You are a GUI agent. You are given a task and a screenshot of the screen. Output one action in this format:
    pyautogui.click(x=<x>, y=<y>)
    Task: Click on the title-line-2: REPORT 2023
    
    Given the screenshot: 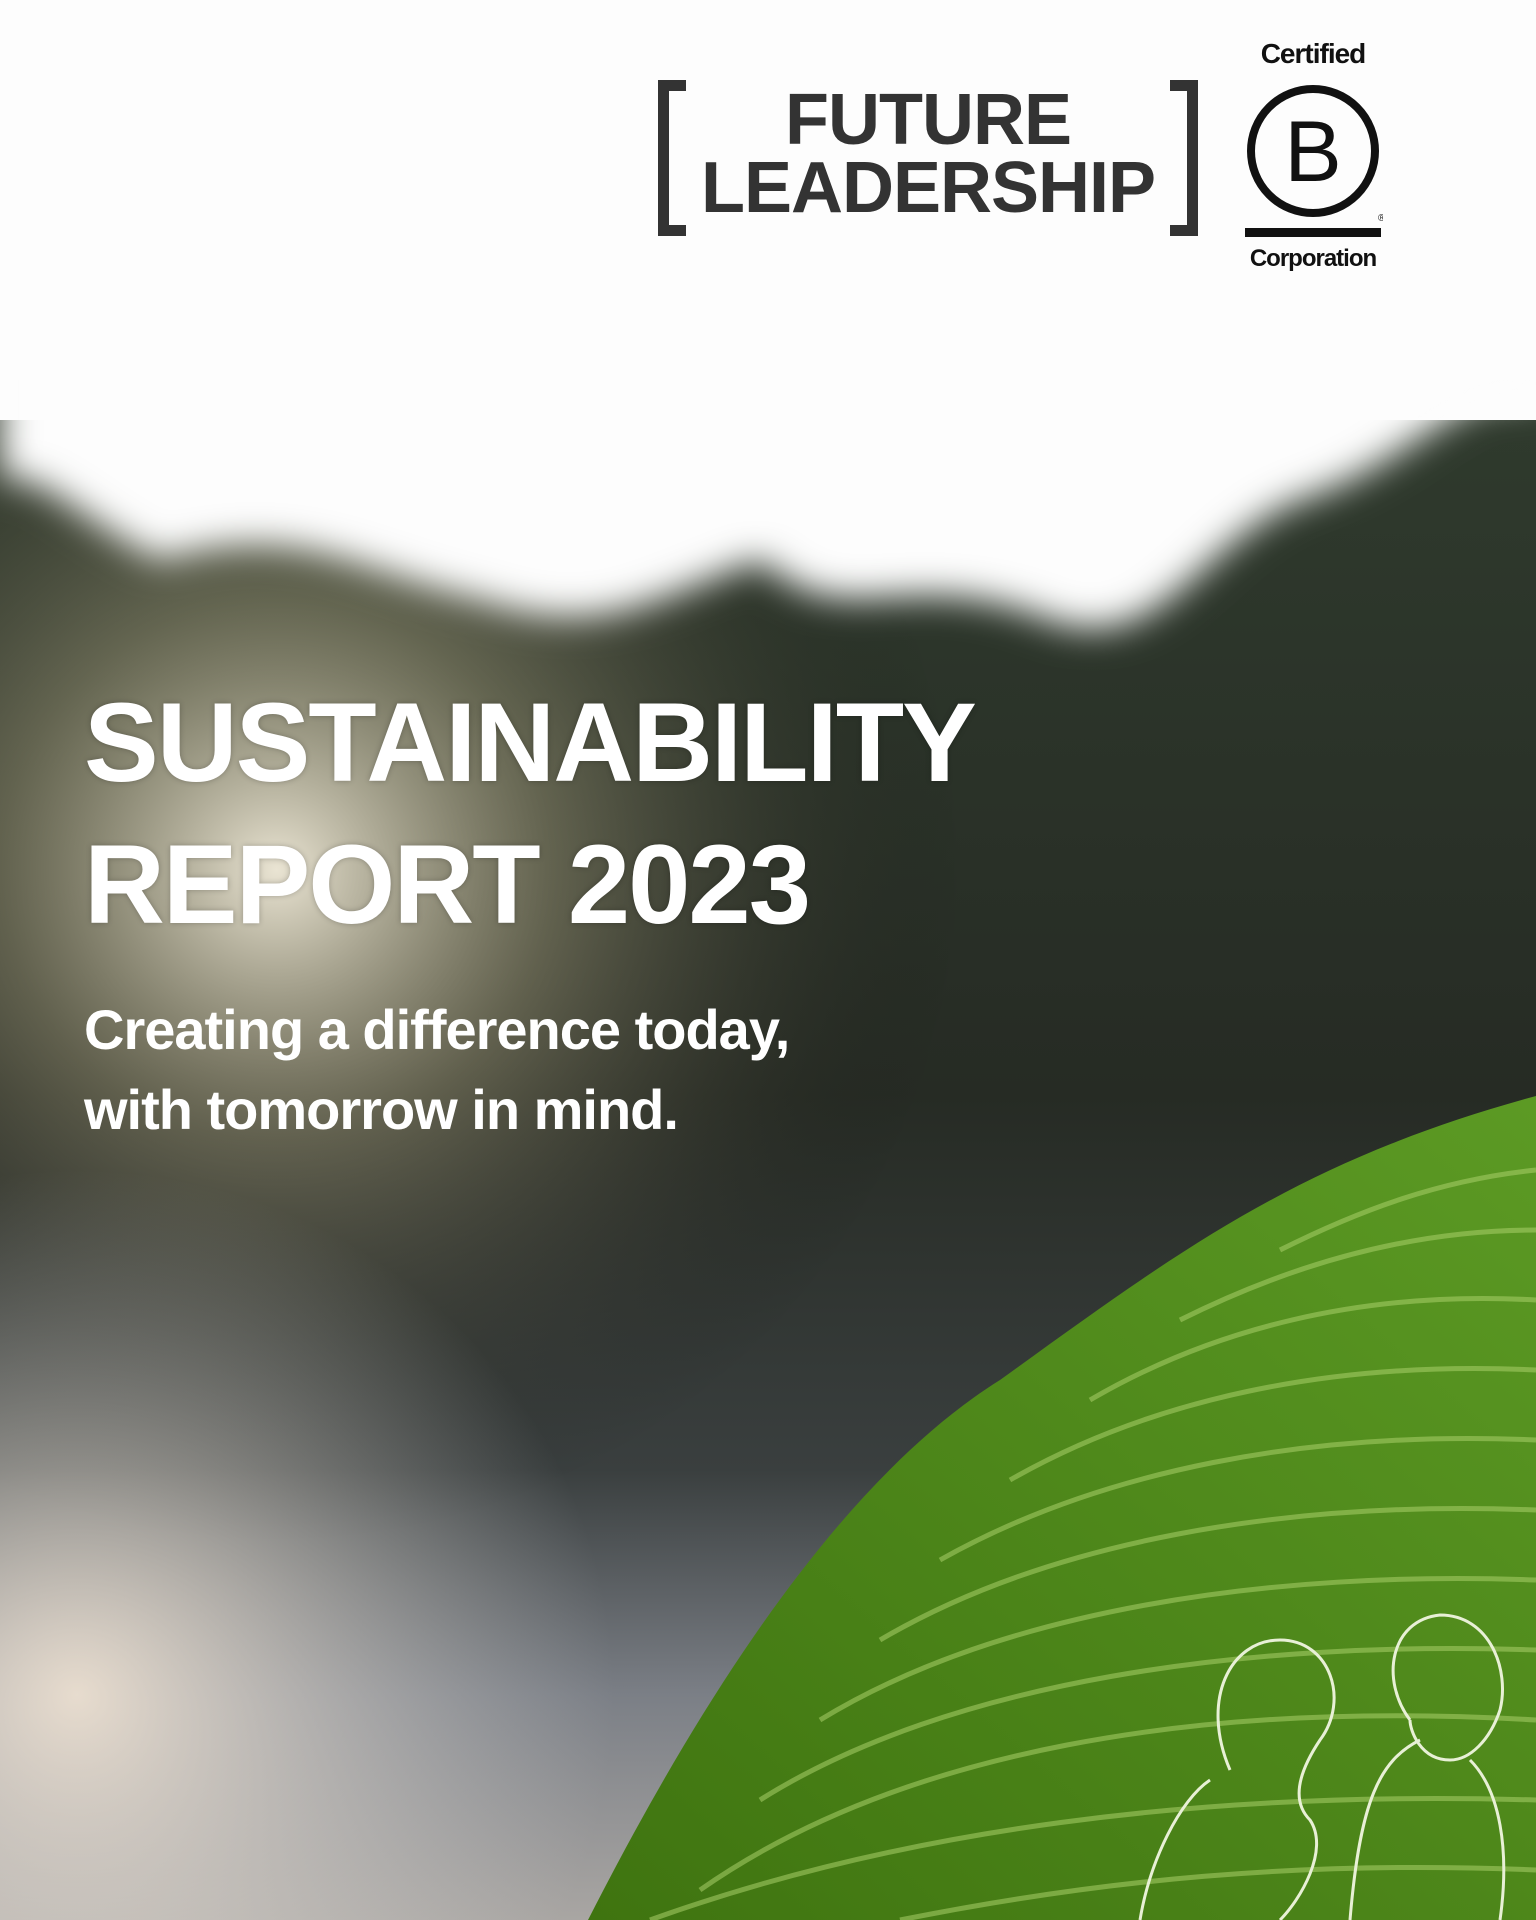 What is the action you would take?
    pyautogui.click(x=447, y=884)
    